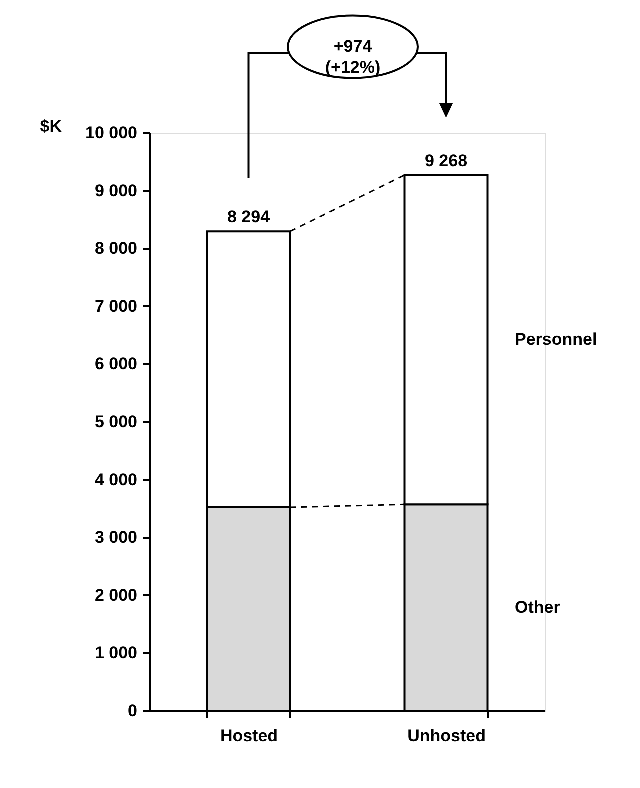  Describe the element at coordinates (112, 133) in the screenshot. I see `y-tick-label: 10 000` at that location.